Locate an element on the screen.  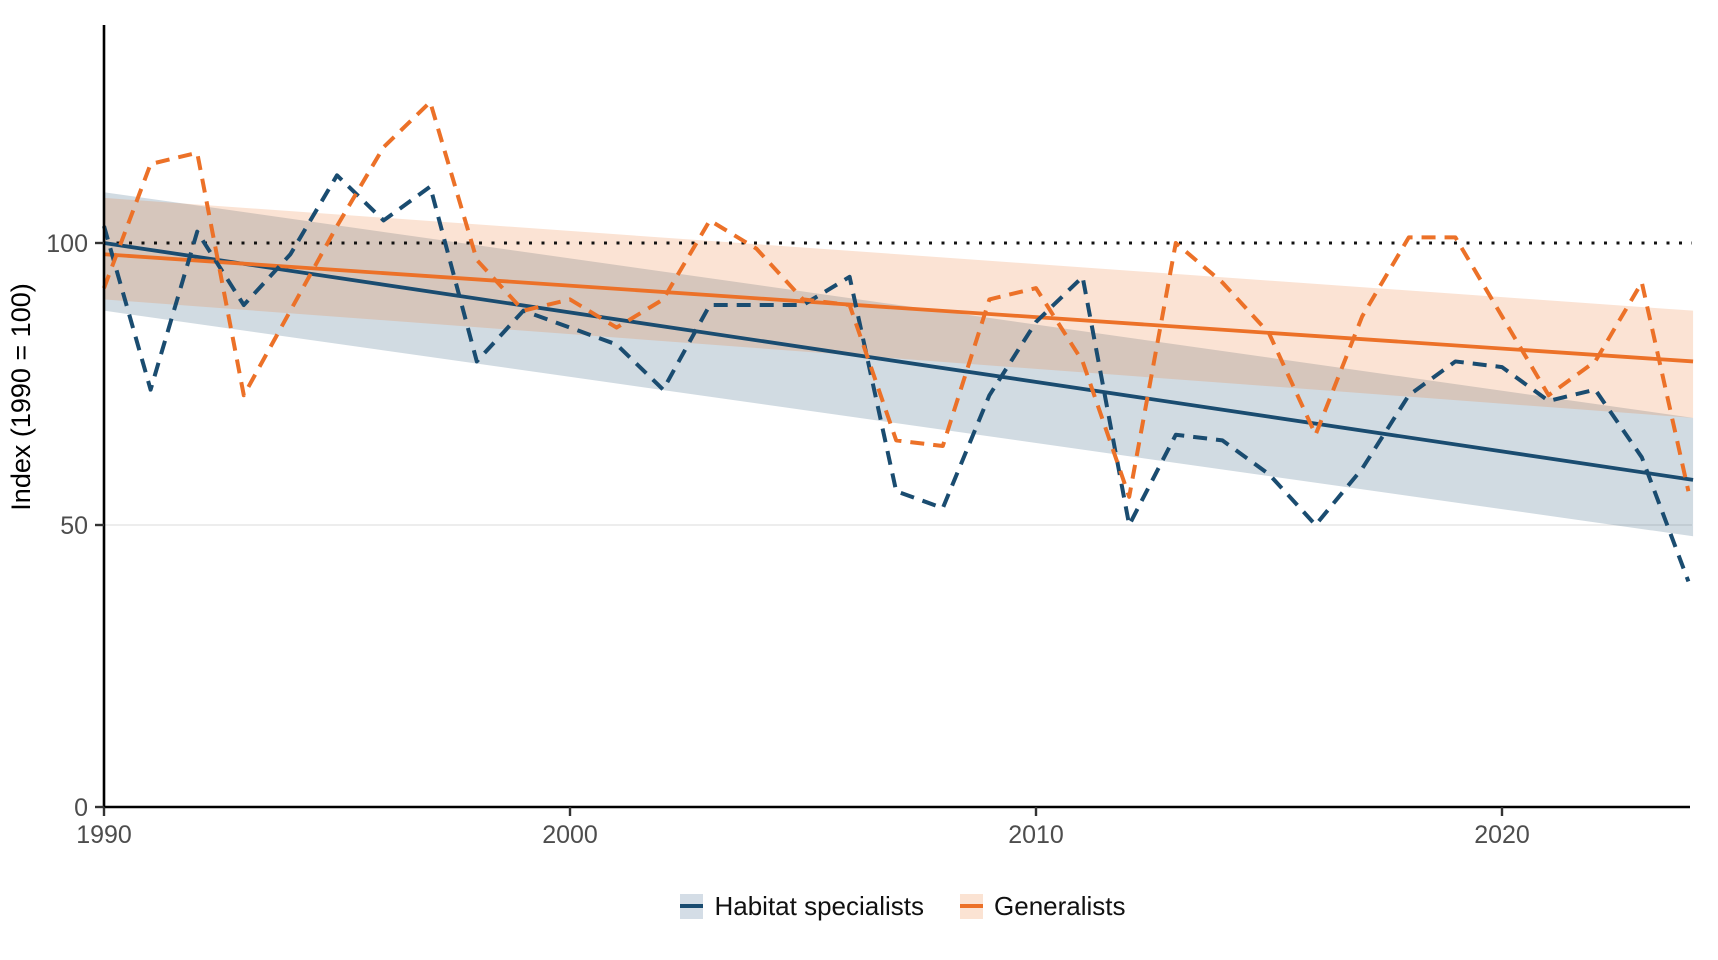
y-tick-label-0: 0 is located at coordinates (81, 808).